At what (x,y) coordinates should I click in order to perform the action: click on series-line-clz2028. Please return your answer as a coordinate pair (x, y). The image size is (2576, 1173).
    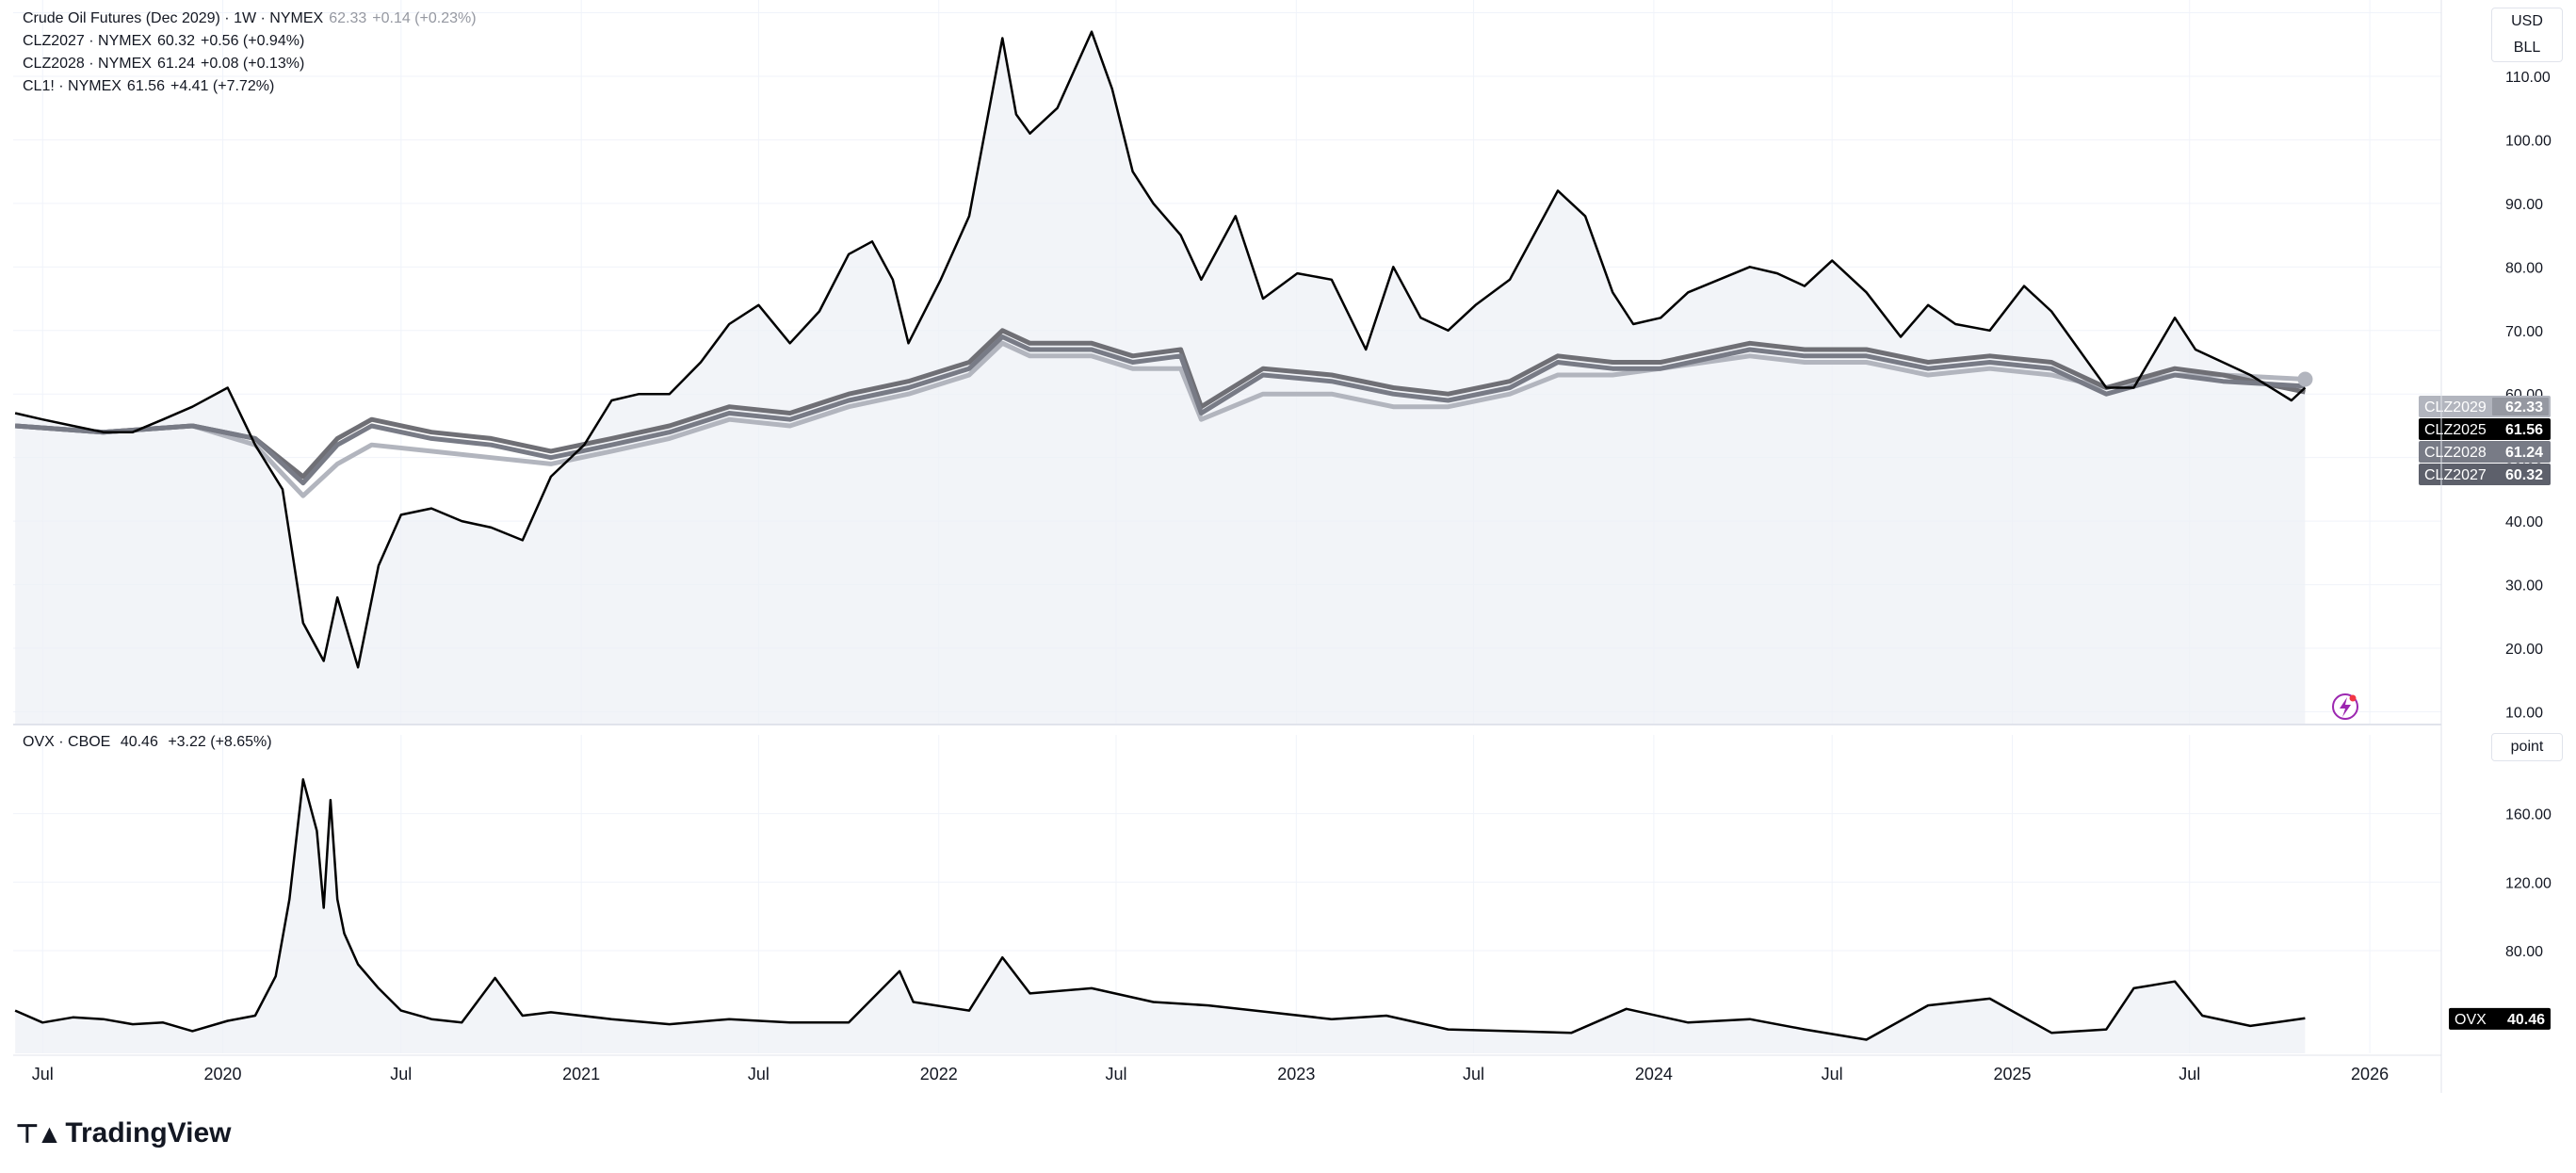
    Looking at the image, I should click on (1160, 410).